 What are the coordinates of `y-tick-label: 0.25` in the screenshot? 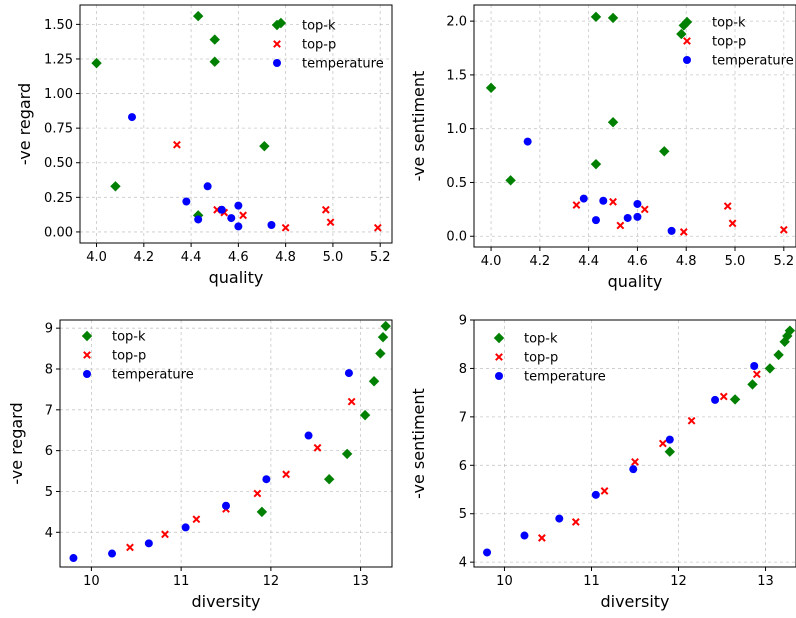 It's located at (58, 198).